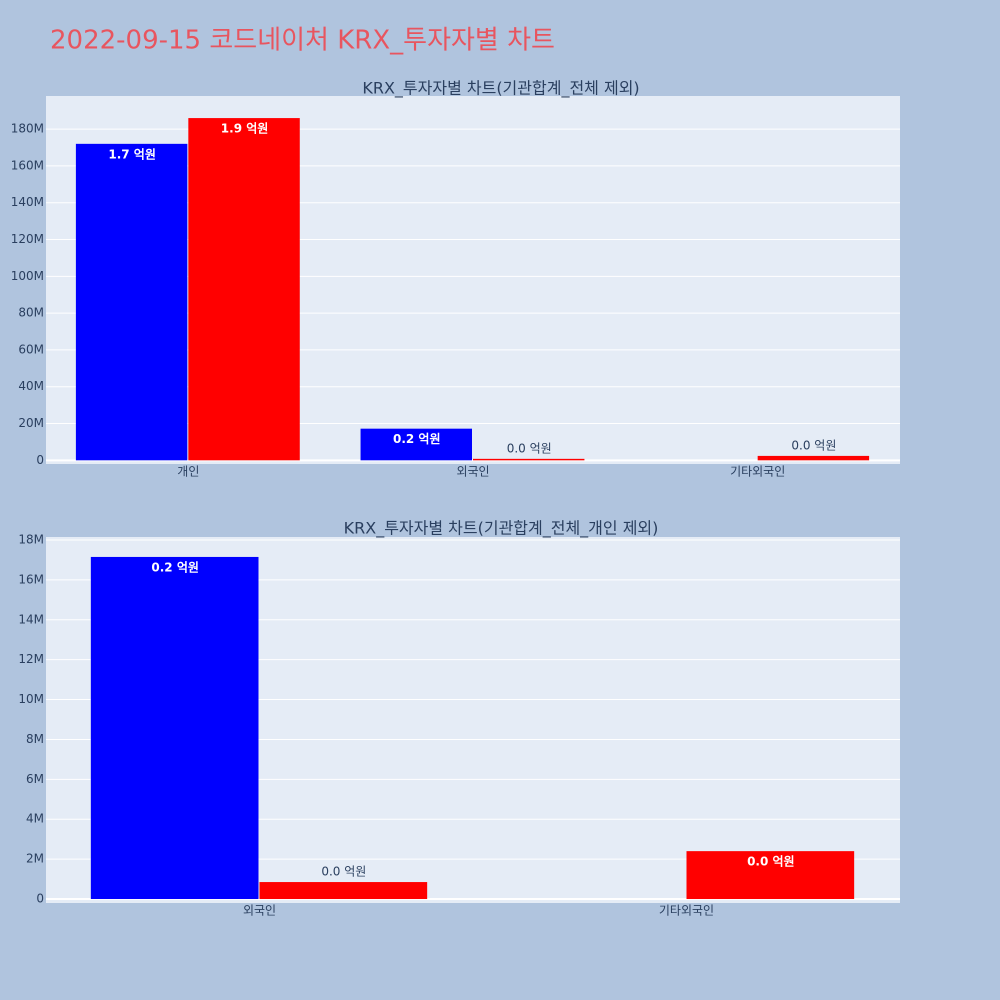  What do you see at coordinates (31, 659) in the screenshot?
I see `y-tick-label: 12M` at bounding box center [31, 659].